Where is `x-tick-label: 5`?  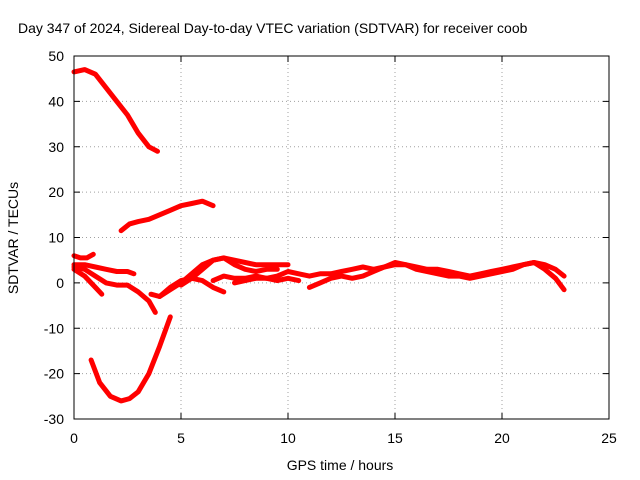 x-tick-label: 5 is located at coordinates (181, 438).